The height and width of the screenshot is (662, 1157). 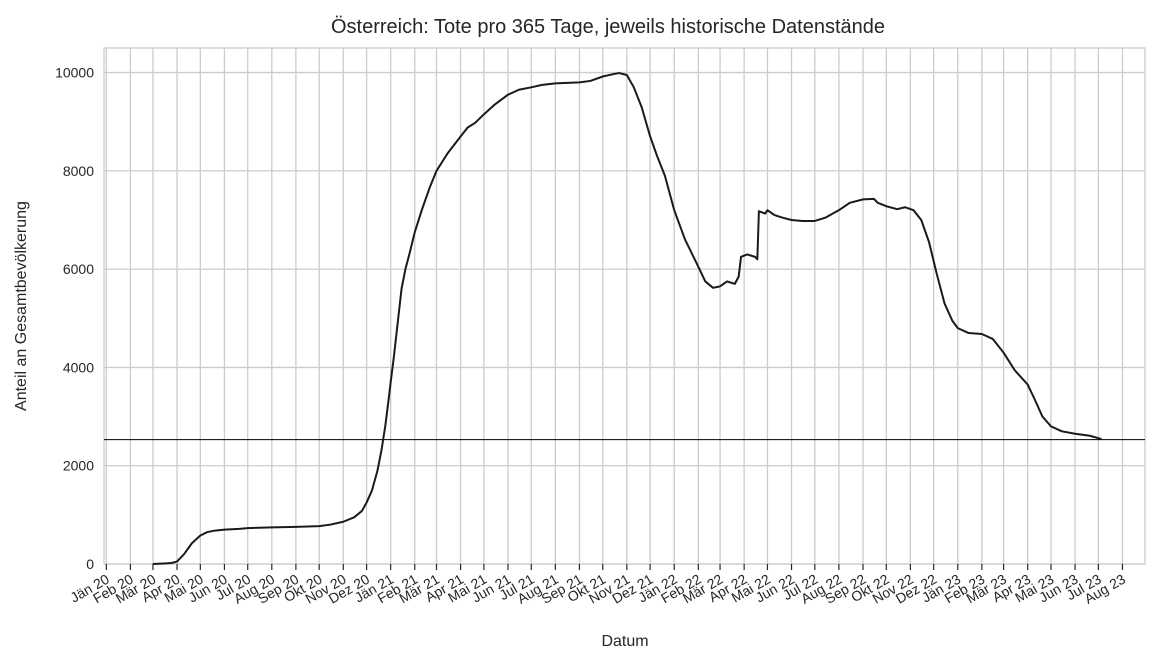 What do you see at coordinates (624, 641) in the screenshot?
I see `x-axis-label: Datum` at bounding box center [624, 641].